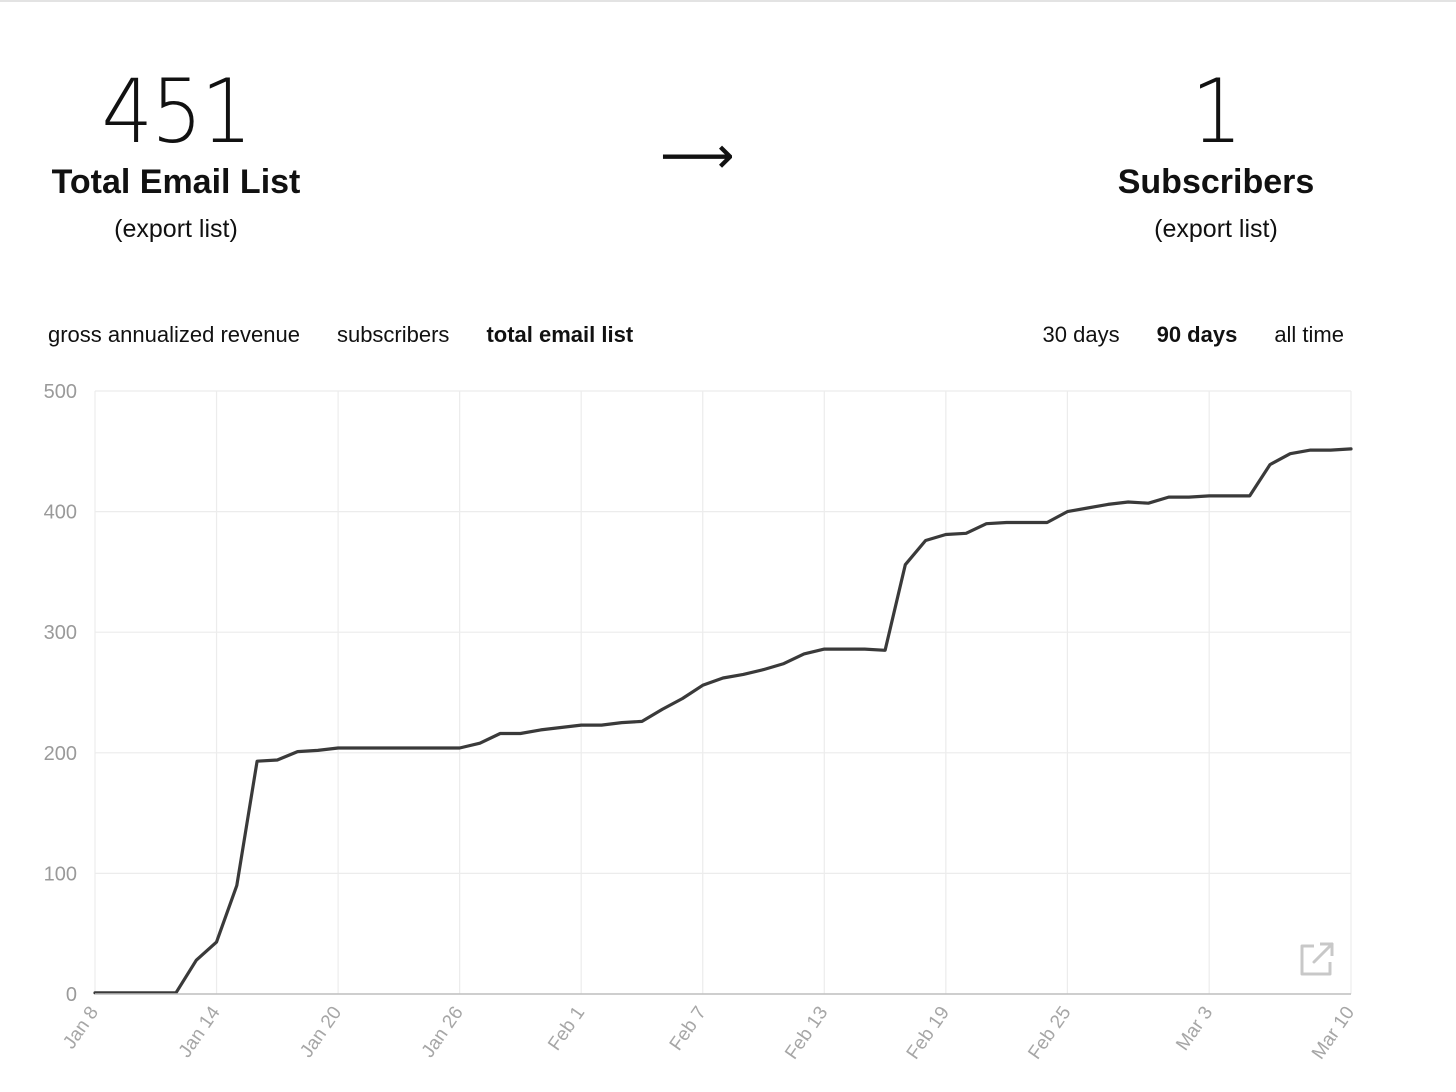  I want to click on total-email-list-stat: 451 Total Email List (export list), so click(176, 153).